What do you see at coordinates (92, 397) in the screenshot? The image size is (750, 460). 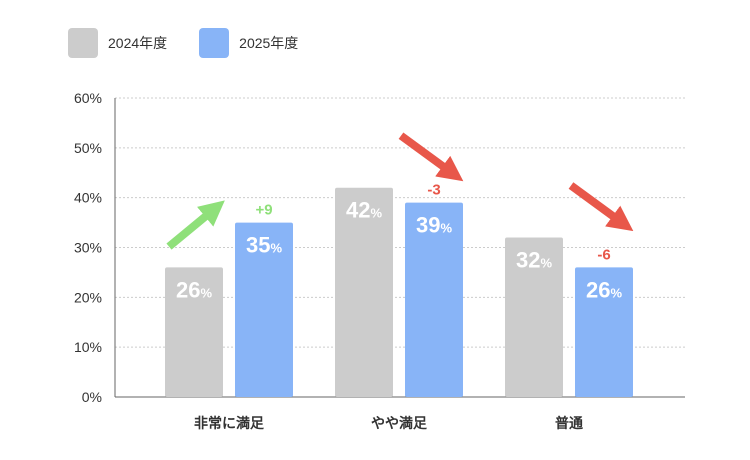 I see `y-tick-label: 0%` at bounding box center [92, 397].